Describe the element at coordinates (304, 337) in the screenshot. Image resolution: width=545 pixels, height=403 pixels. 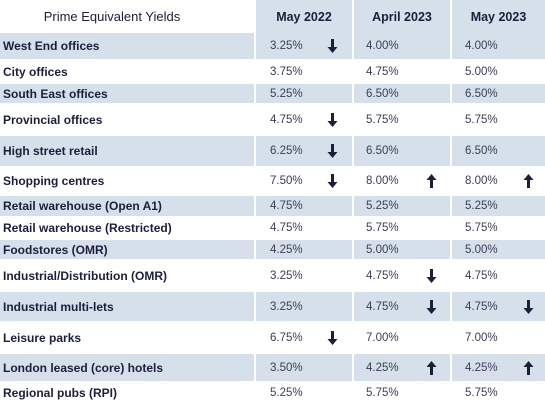
I see `value-cell: 6.75%` at that location.